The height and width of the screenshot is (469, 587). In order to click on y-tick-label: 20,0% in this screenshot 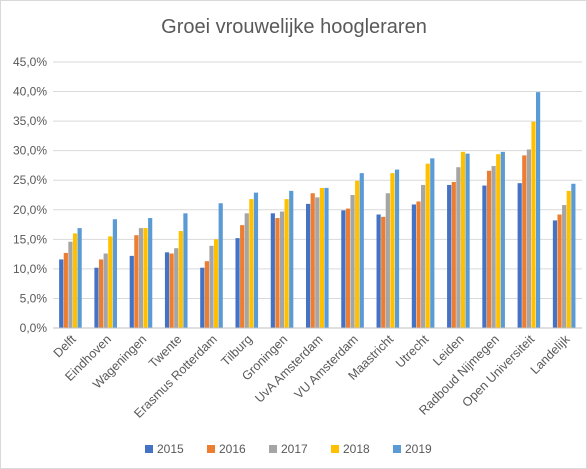, I will do `click(30, 210)`.